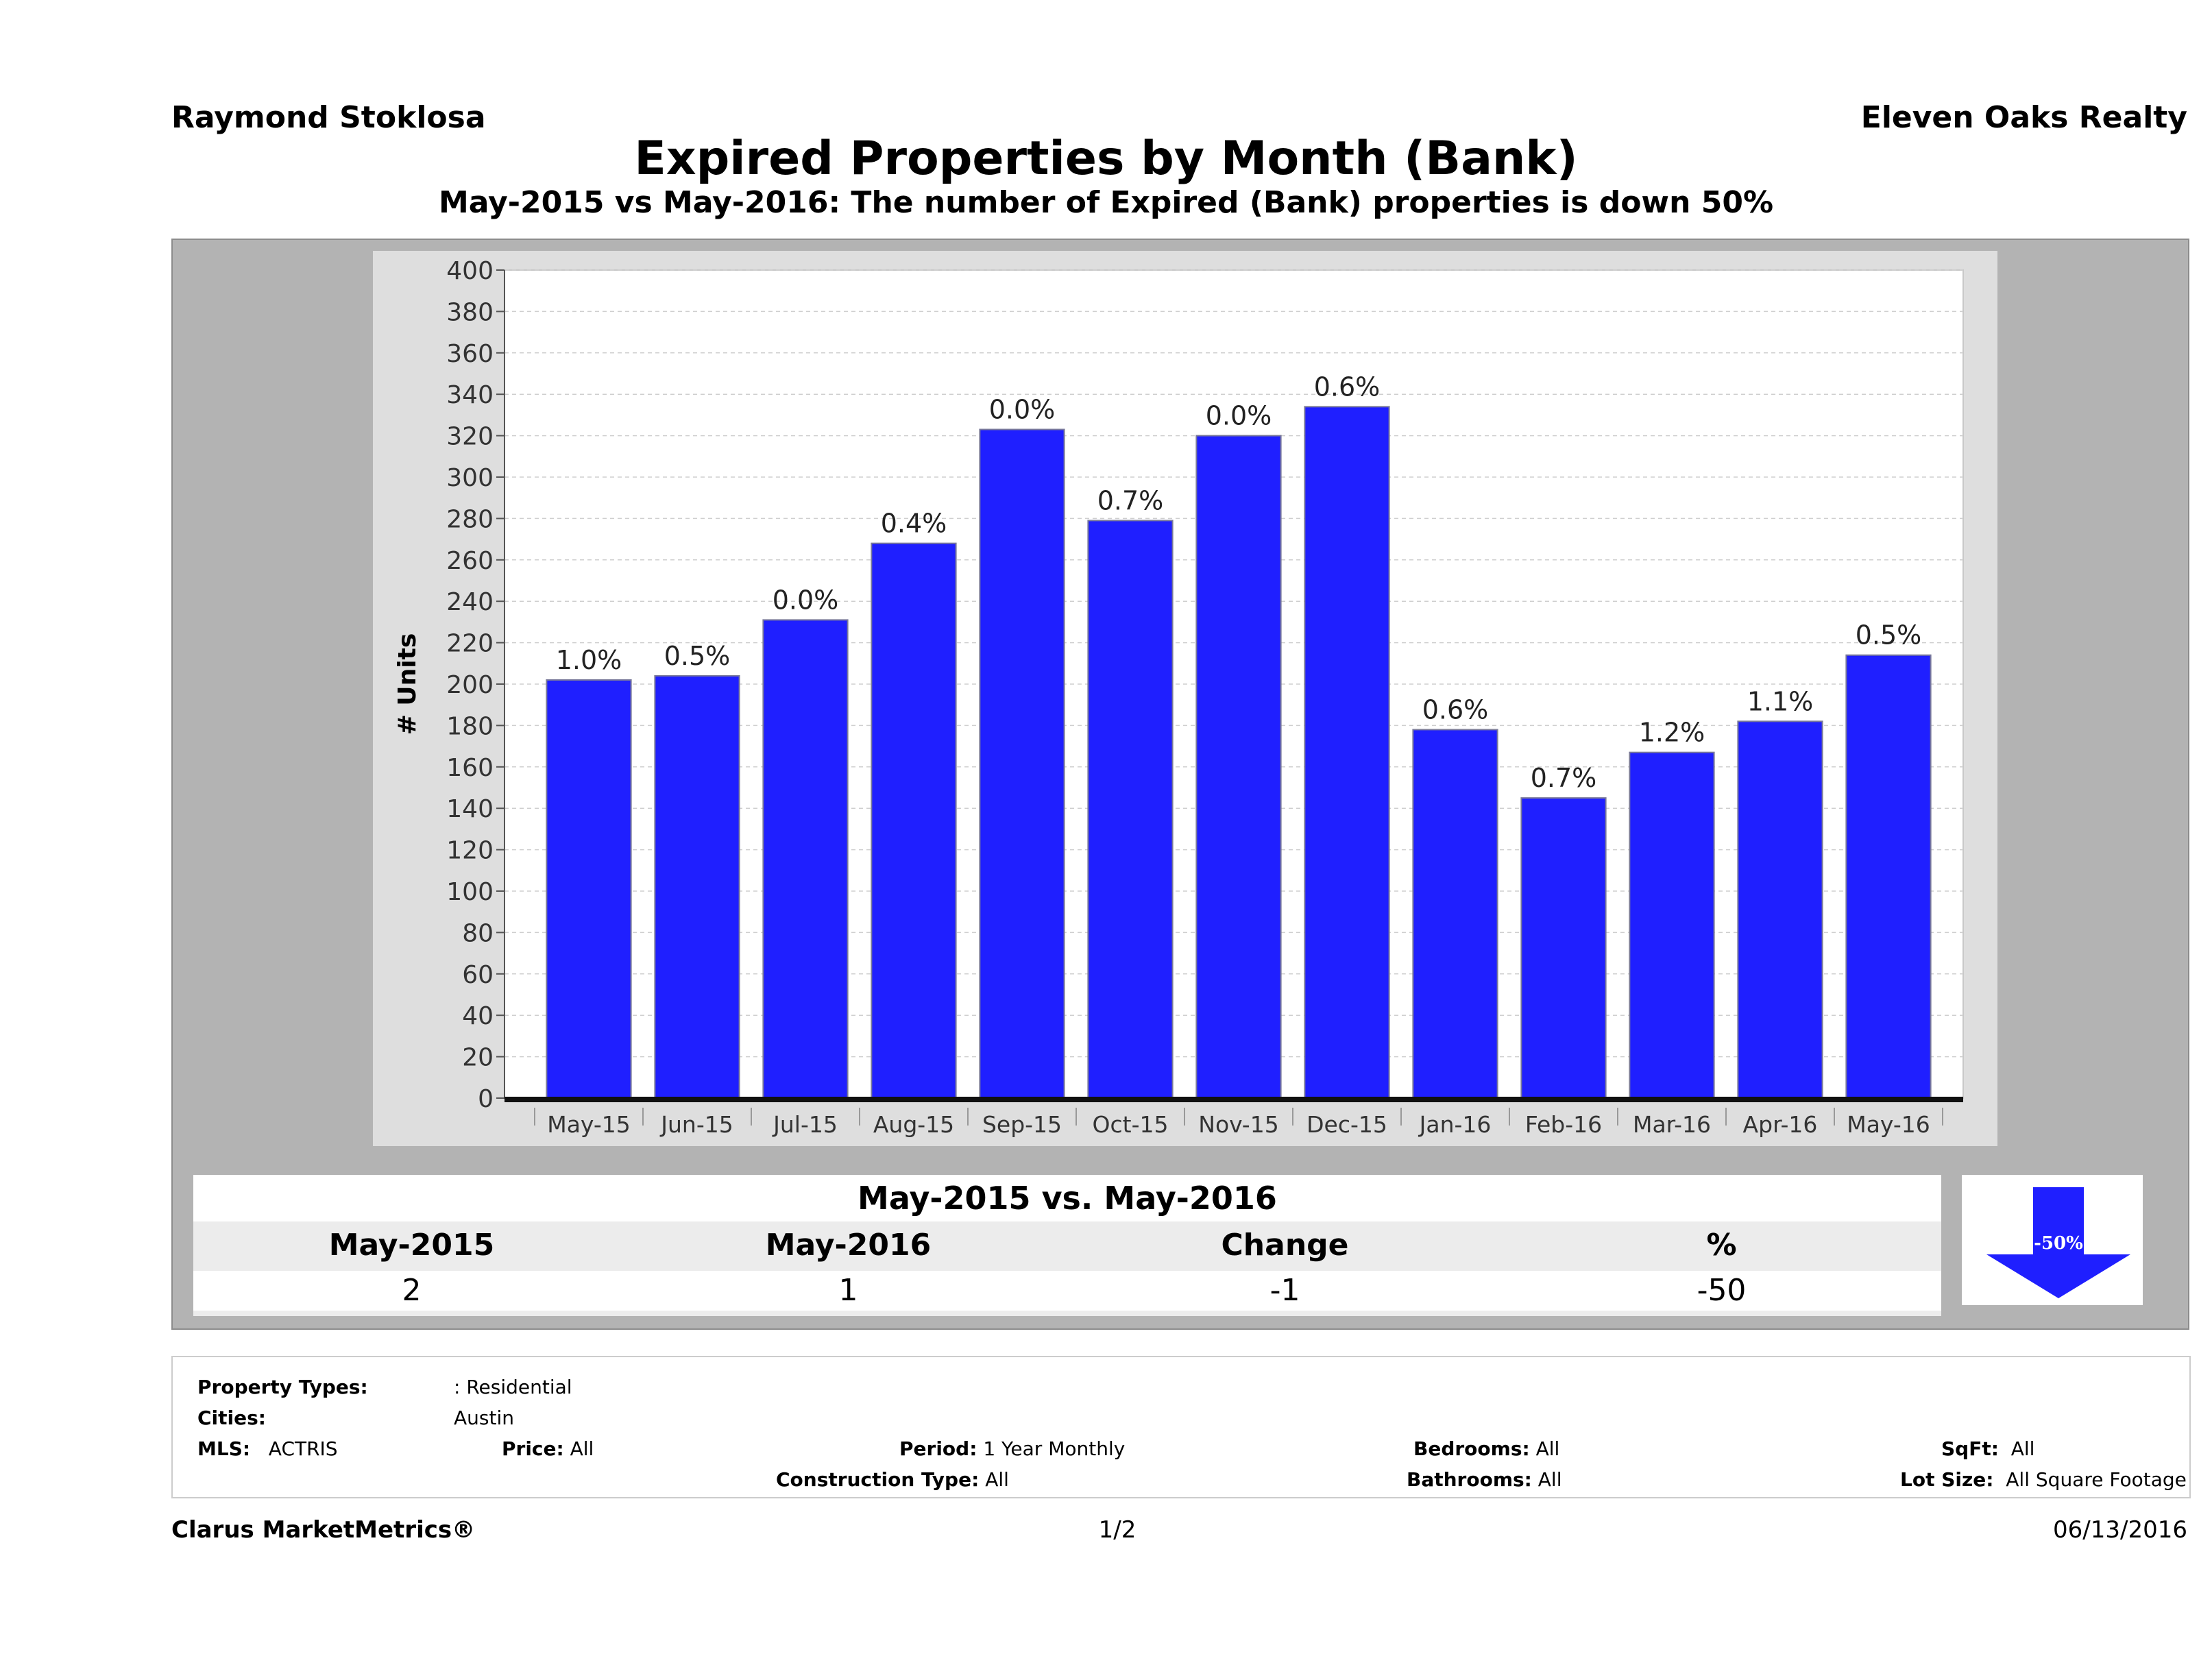  What do you see at coordinates (1889, 1124) in the screenshot?
I see `x-tick-label: May-16` at bounding box center [1889, 1124].